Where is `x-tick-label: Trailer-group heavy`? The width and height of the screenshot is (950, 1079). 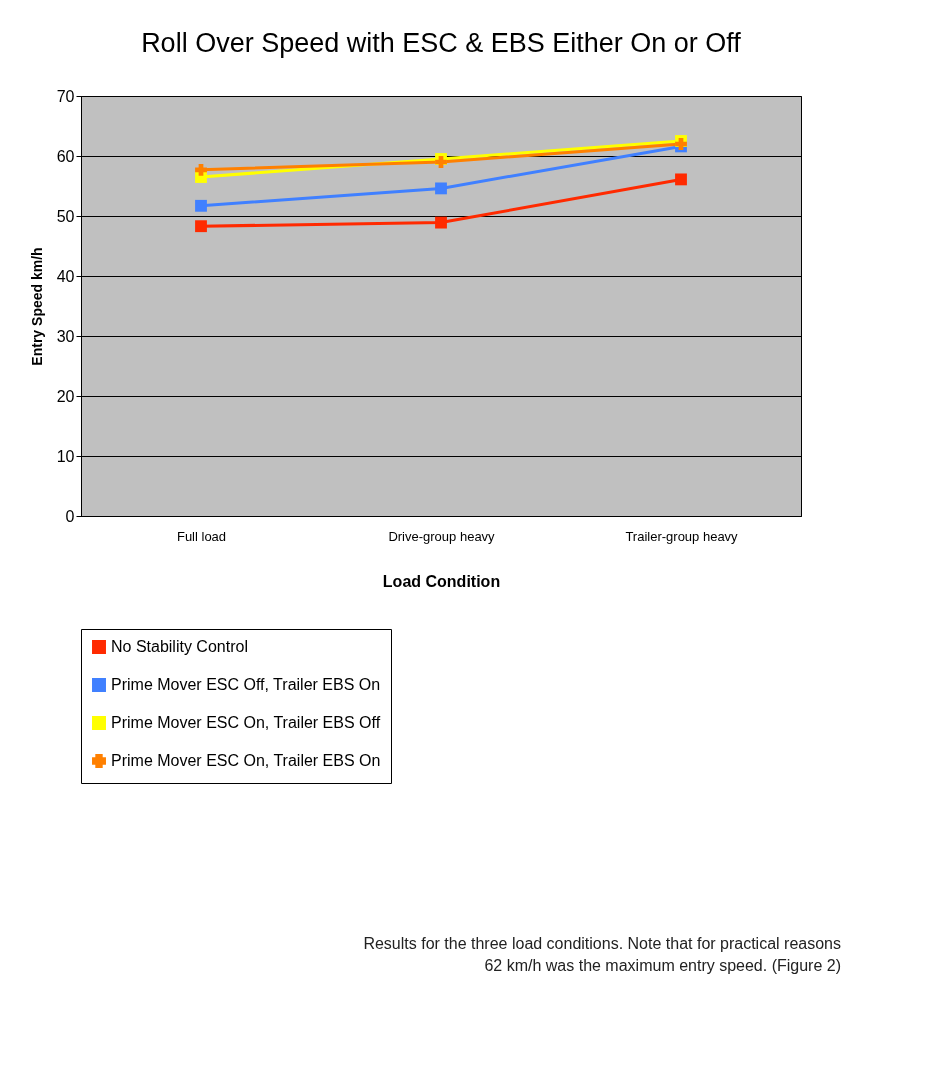
x-tick-label: Trailer-group heavy is located at coordinates (682, 536).